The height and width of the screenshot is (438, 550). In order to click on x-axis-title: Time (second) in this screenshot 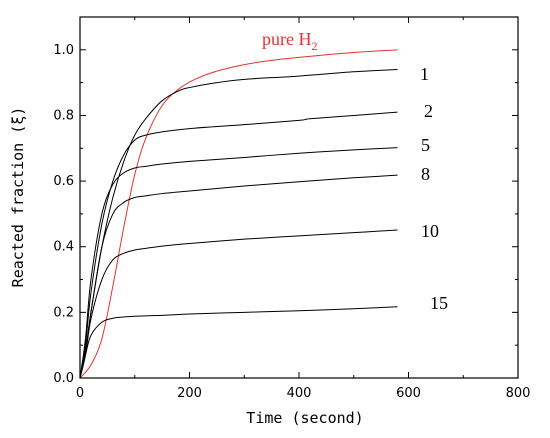, I will do `click(304, 418)`.